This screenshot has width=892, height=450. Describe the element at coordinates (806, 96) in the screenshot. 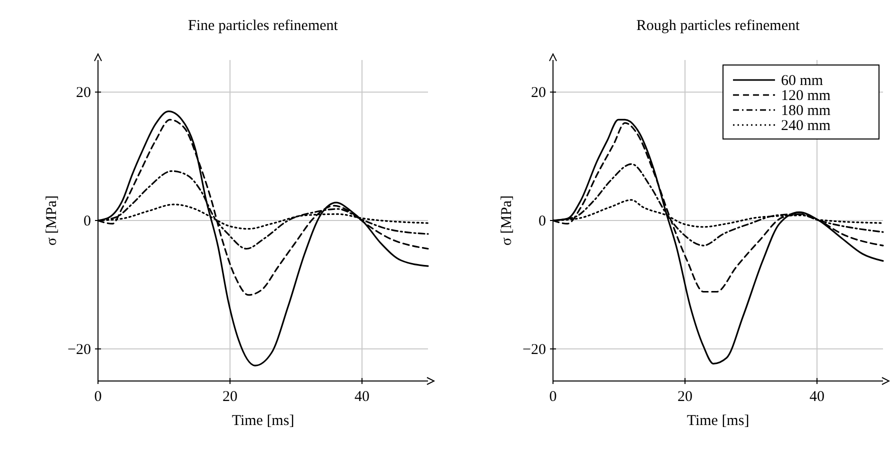

I see `legend-label: 120 mm` at that location.